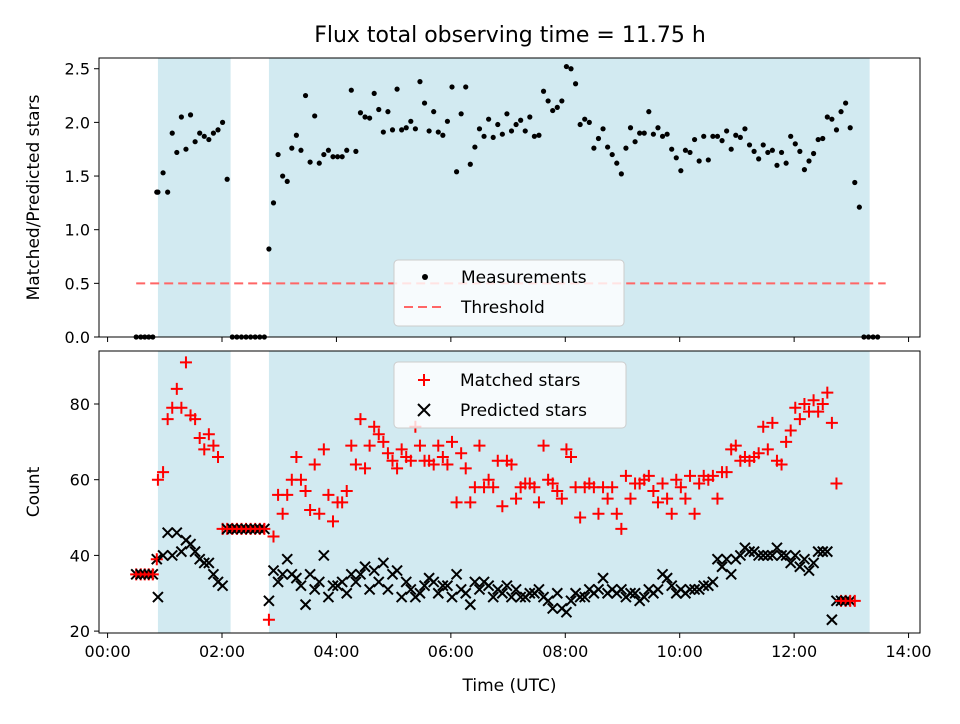 This screenshot has height=724, width=960. I want to click on y-tick-label: 80, so click(80, 404).